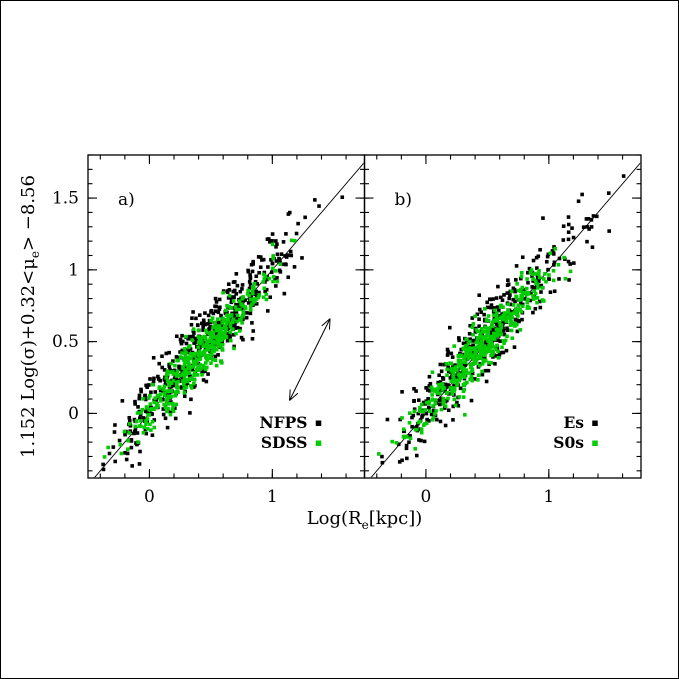 The height and width of the screenshot is (679, 679). What do you see at coordinates (595, 423) in the screenshot?
I see `legend-marker-Es` at bounding box center [595, 423].